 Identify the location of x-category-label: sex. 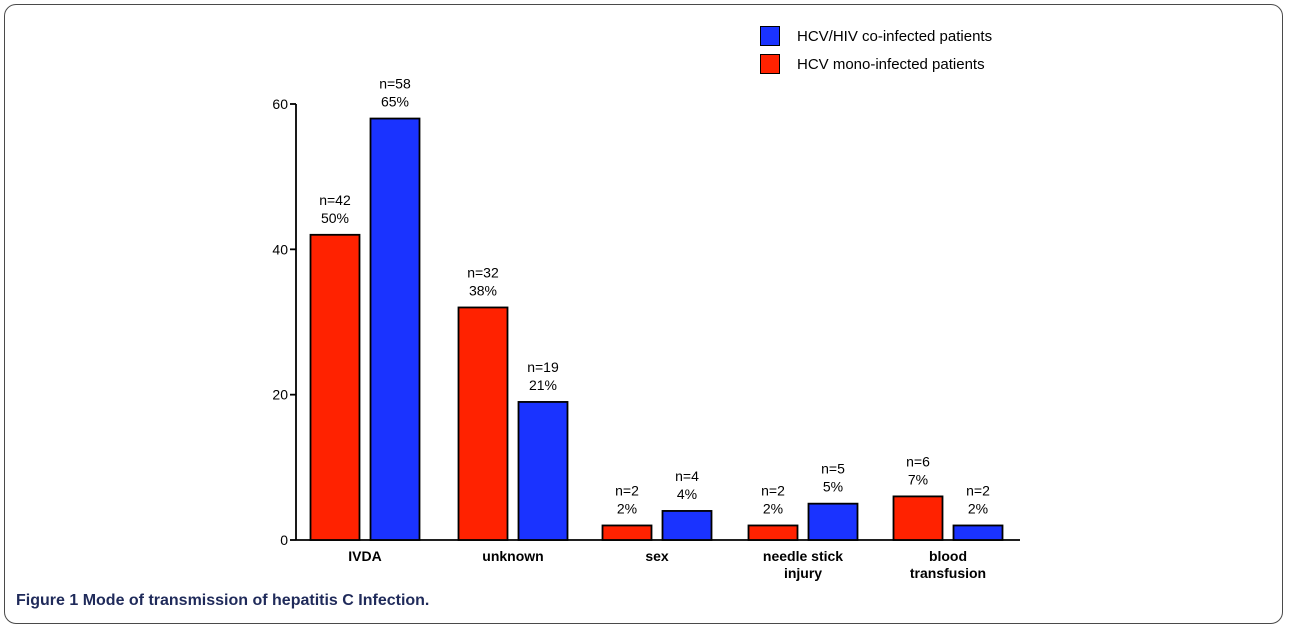
(657, 556).